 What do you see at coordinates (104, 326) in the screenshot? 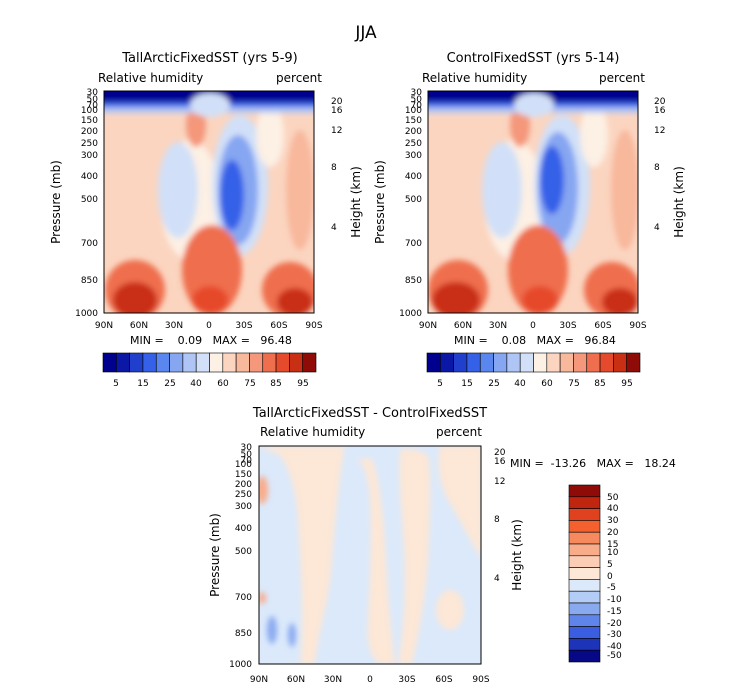
I see `panel-a-xtick: 90N` at bounding box center [104, 326].